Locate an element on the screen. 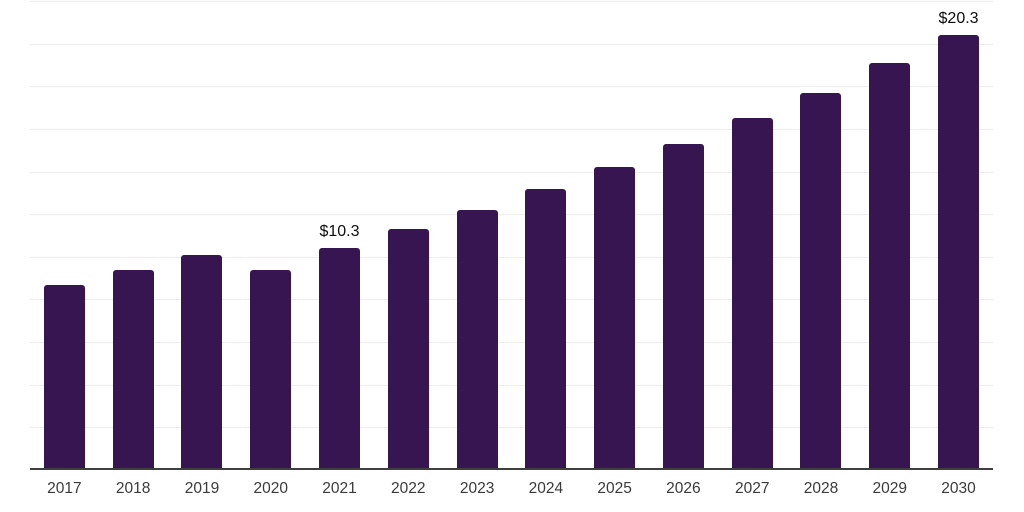 The height and width of the screenshot is (512, 1024). x-tick-label-2019: 2019 is located at coordinates (202, 488).